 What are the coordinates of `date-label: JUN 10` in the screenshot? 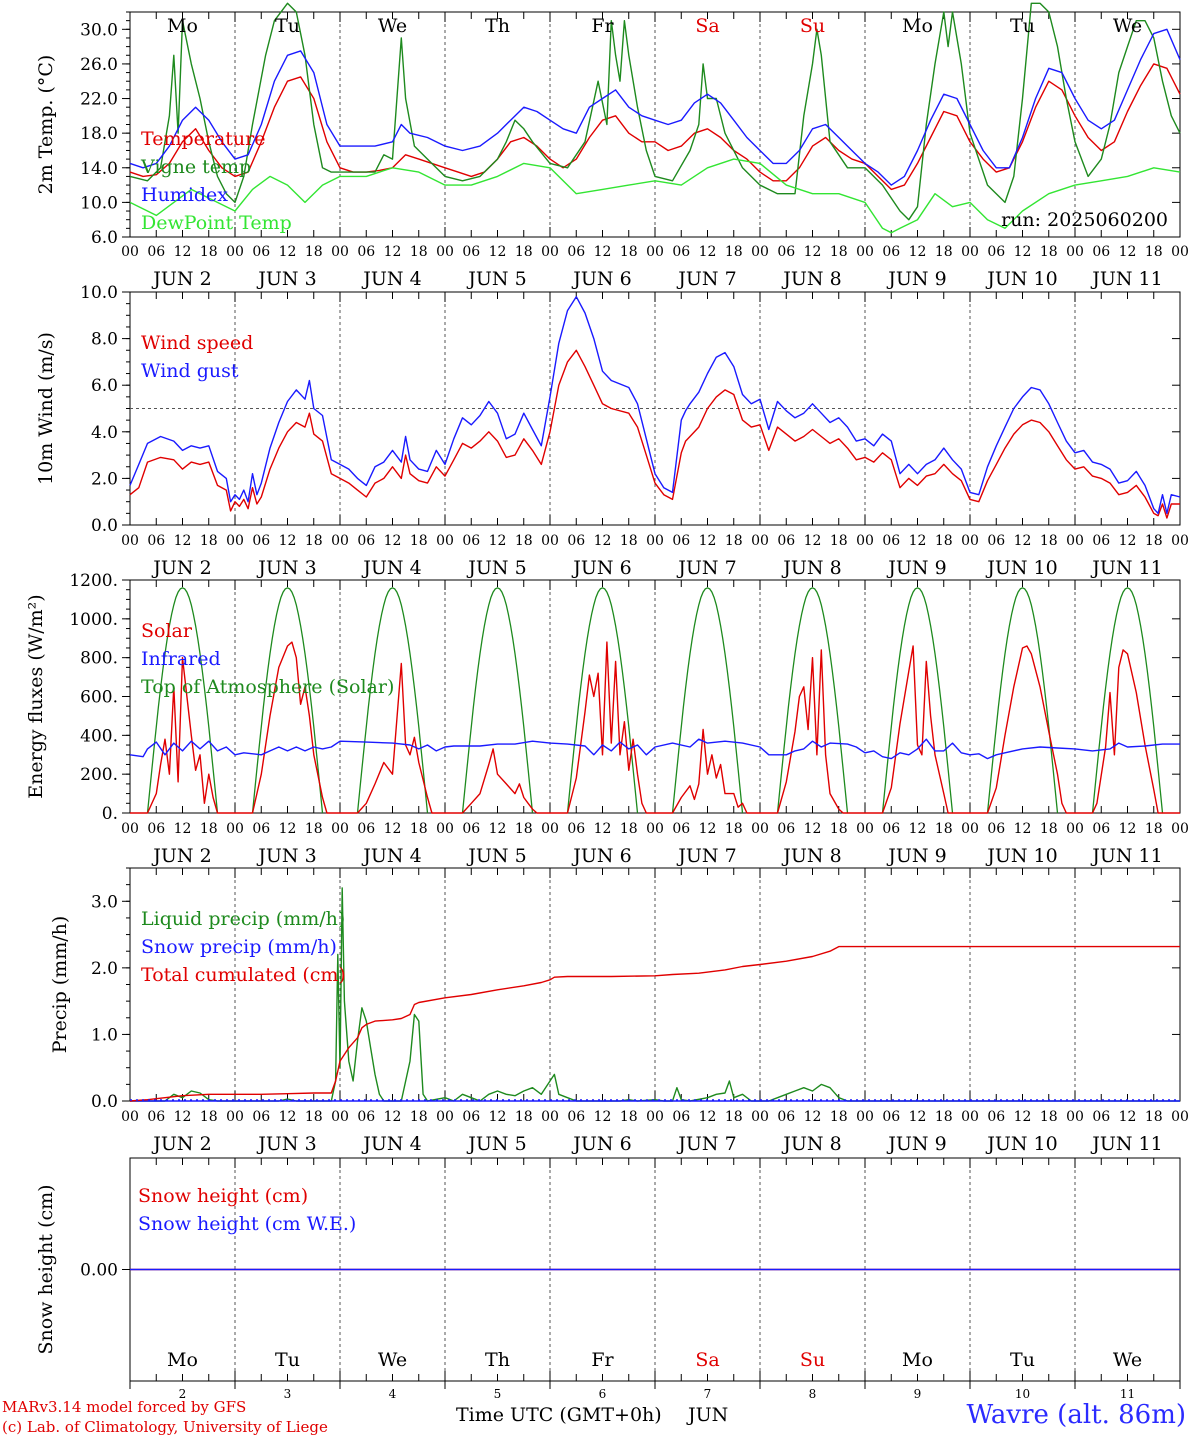 It's located at (1021, 568).